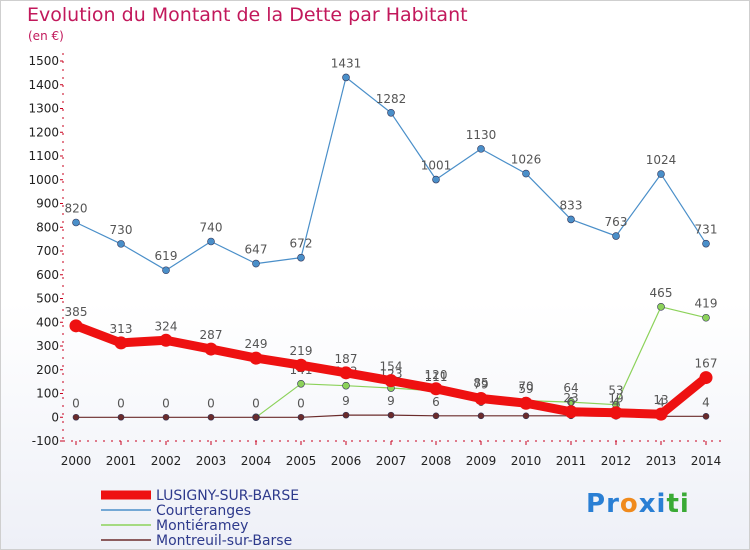  I want to click on x-tick-label: 2002, so click(166, 461).